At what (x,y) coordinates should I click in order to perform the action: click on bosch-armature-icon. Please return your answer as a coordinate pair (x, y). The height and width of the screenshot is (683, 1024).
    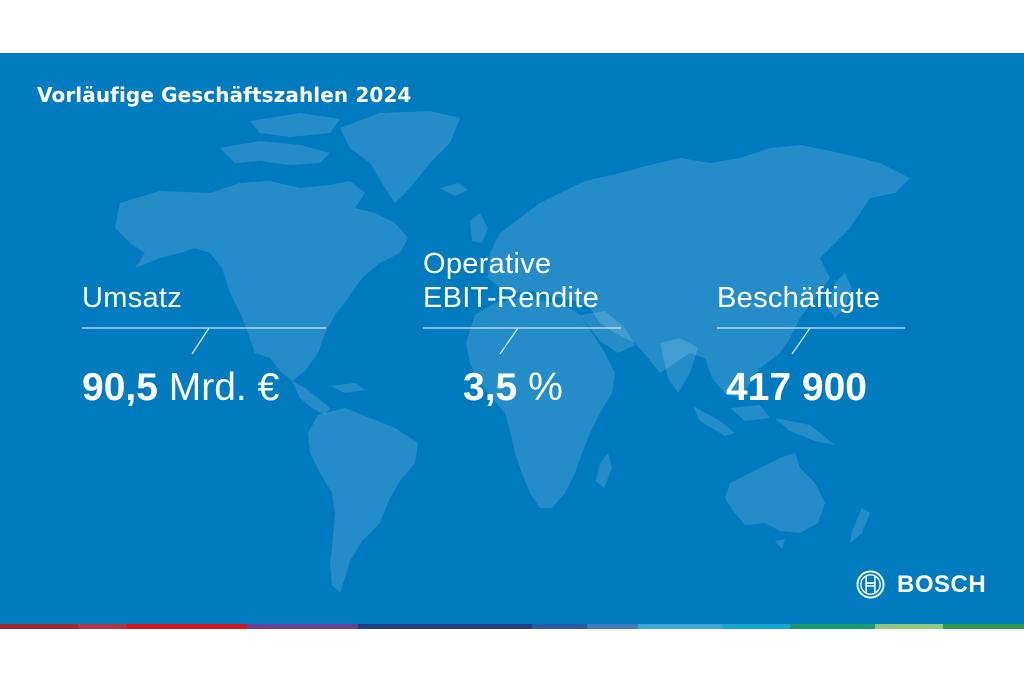
    Looking at the image, I should click on (870, 584).